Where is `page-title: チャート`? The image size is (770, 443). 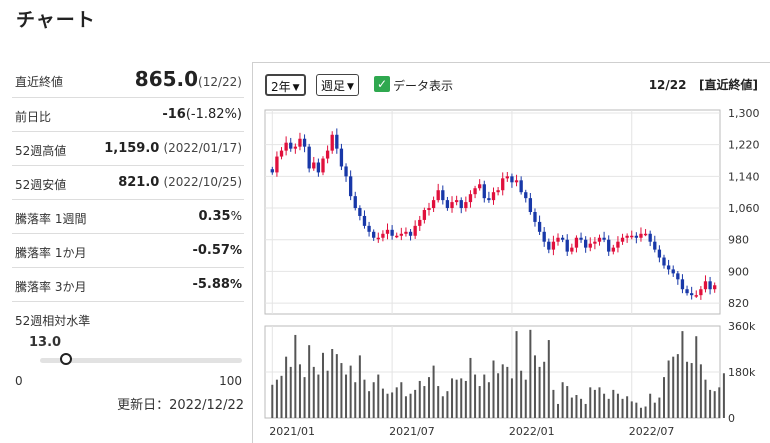
page-title: チャート is located at coordinates (56, 20).